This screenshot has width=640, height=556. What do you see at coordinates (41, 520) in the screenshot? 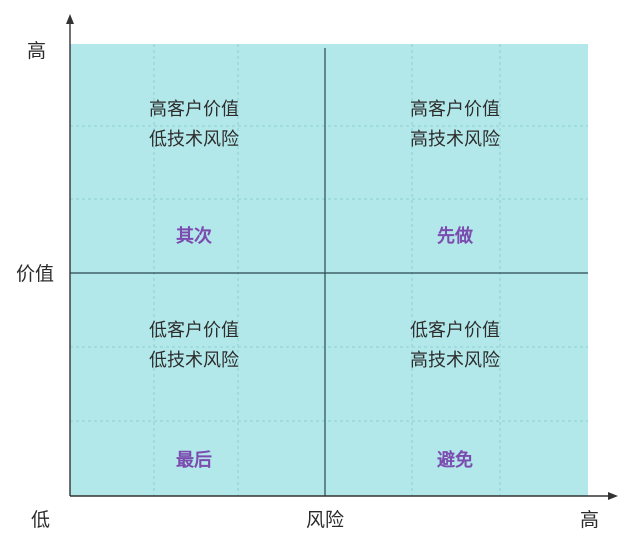
I see `origin-low-label: 低` at bounding box center [41, 520].